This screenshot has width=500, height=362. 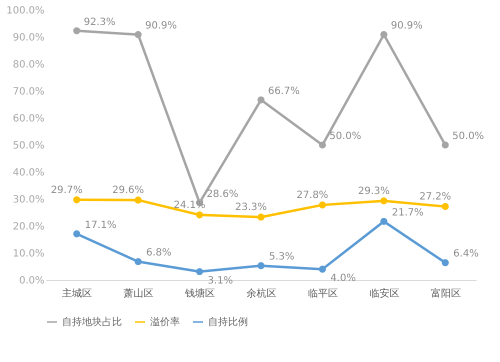 I want to click on y-tick-label: 0.0%, so click(x=31, y=281).